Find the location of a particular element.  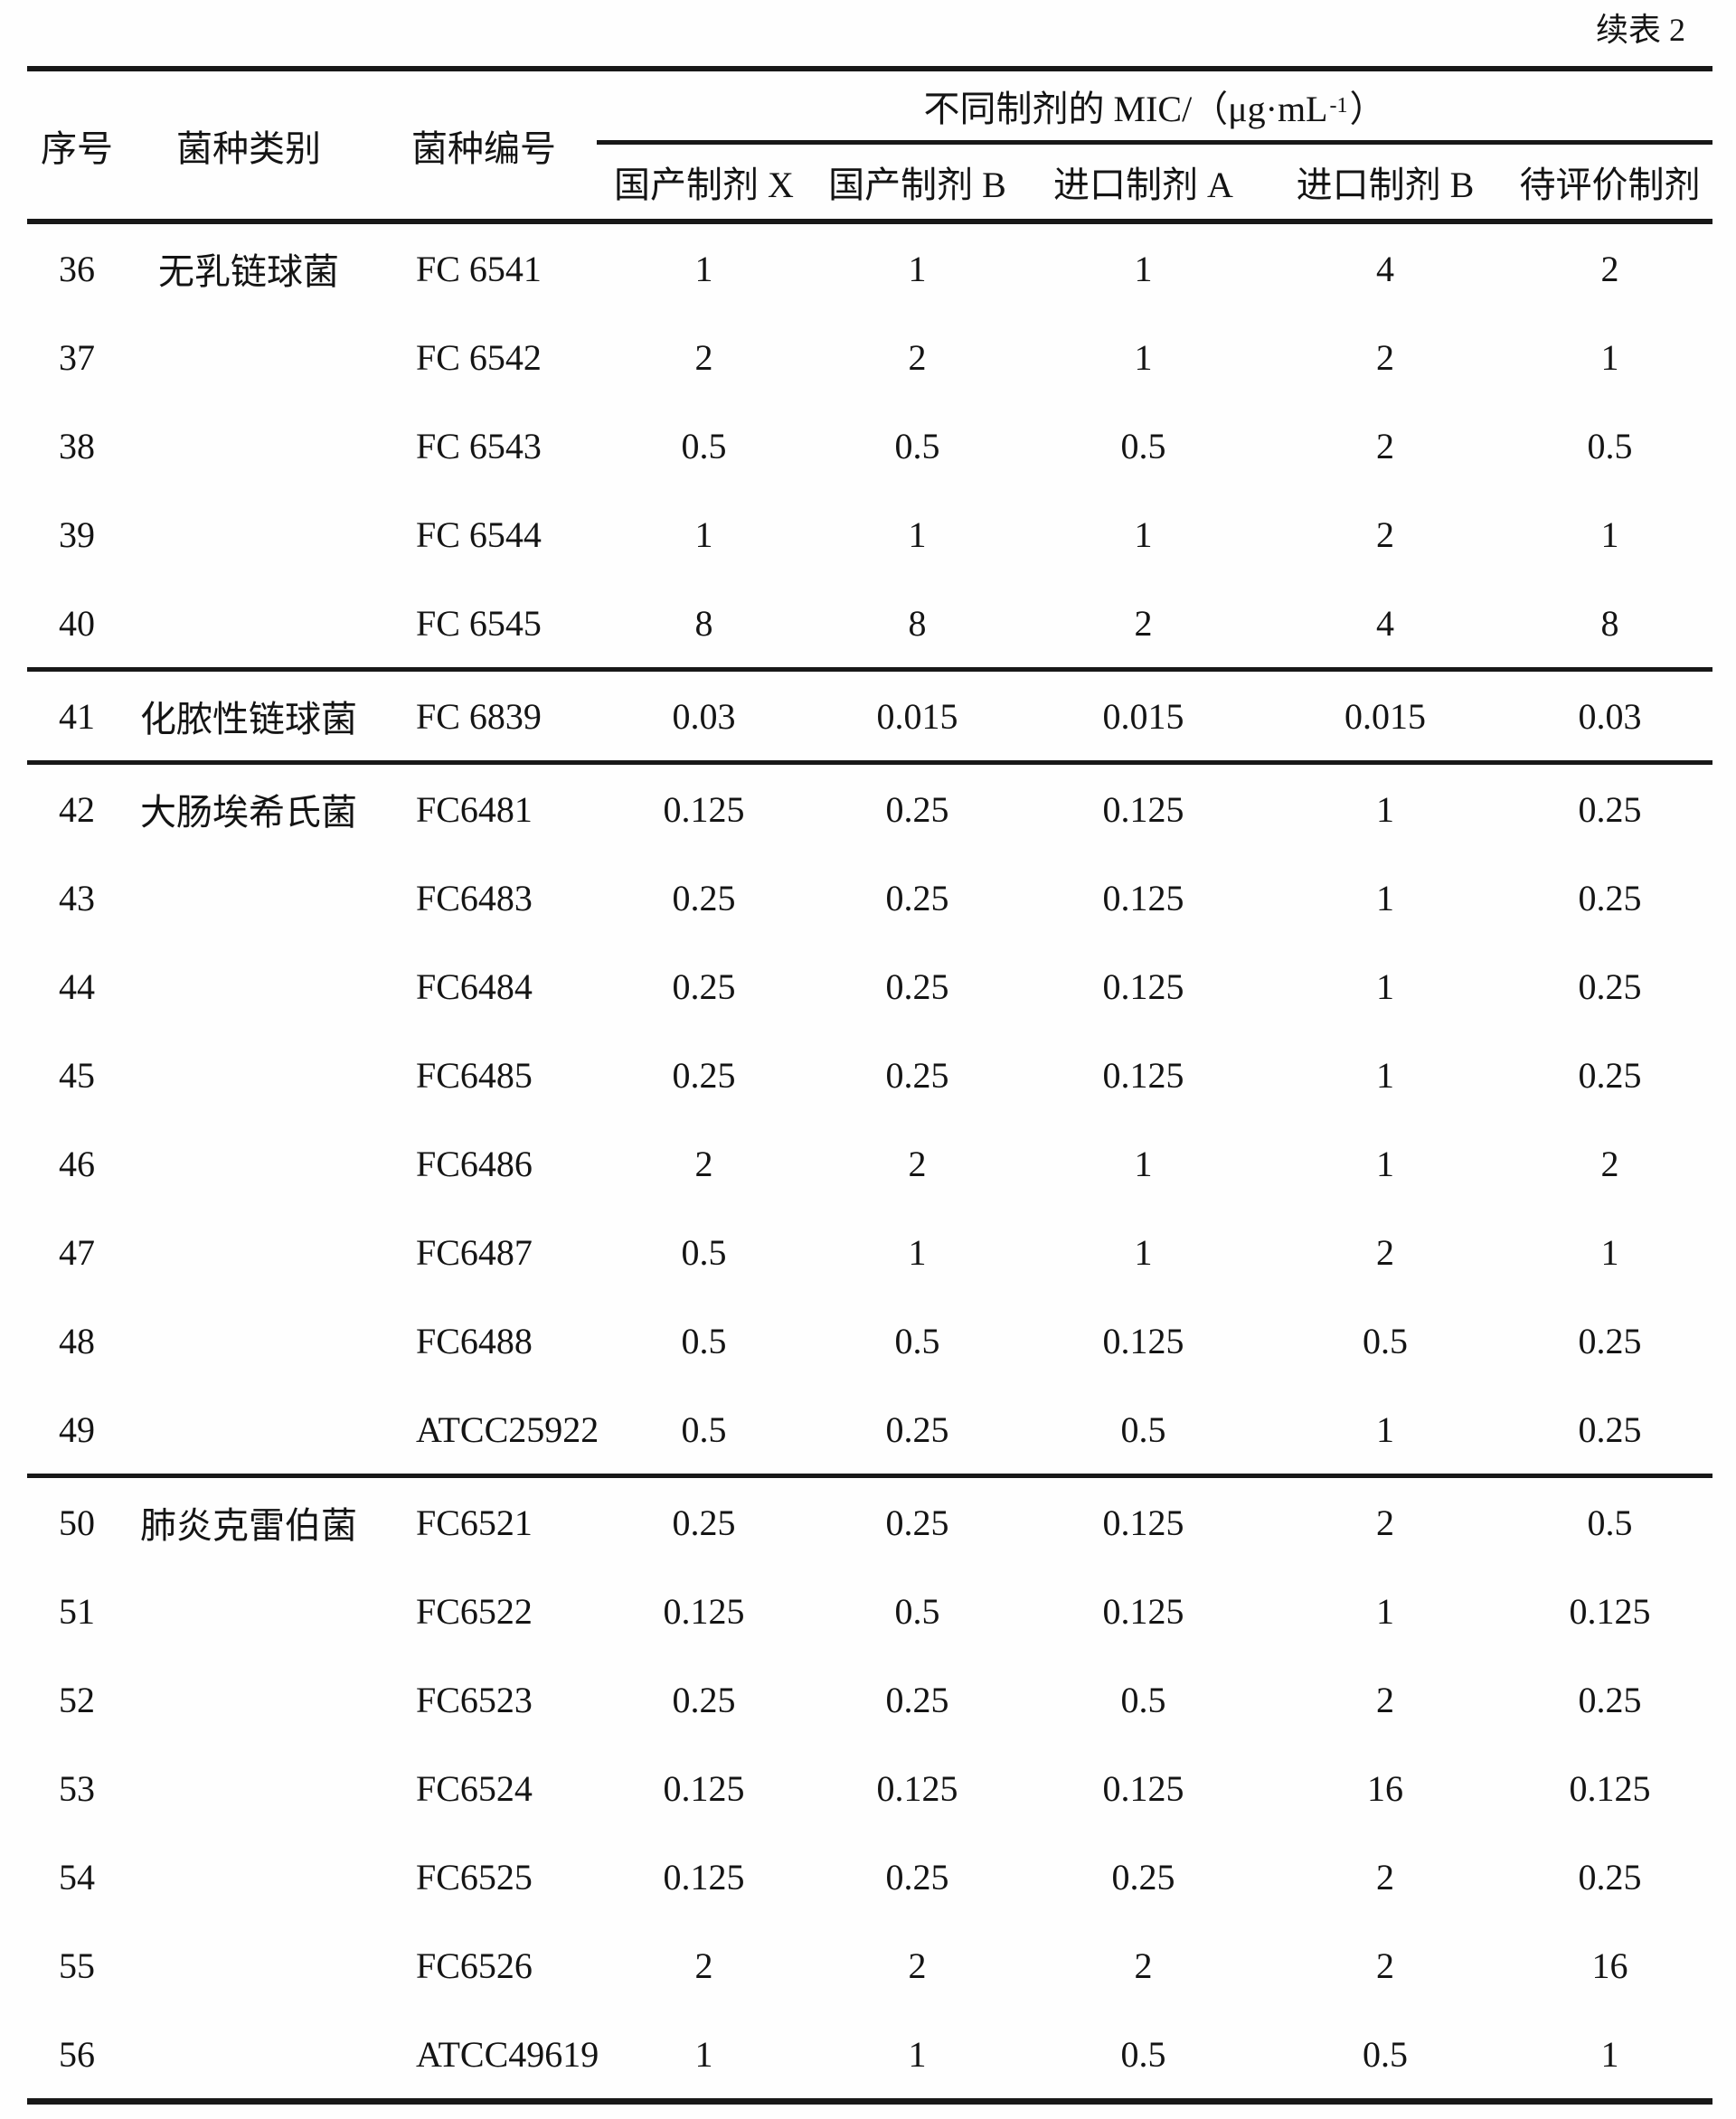

strain-id-cell: FC 6545 is located at coordinates (479, 623).